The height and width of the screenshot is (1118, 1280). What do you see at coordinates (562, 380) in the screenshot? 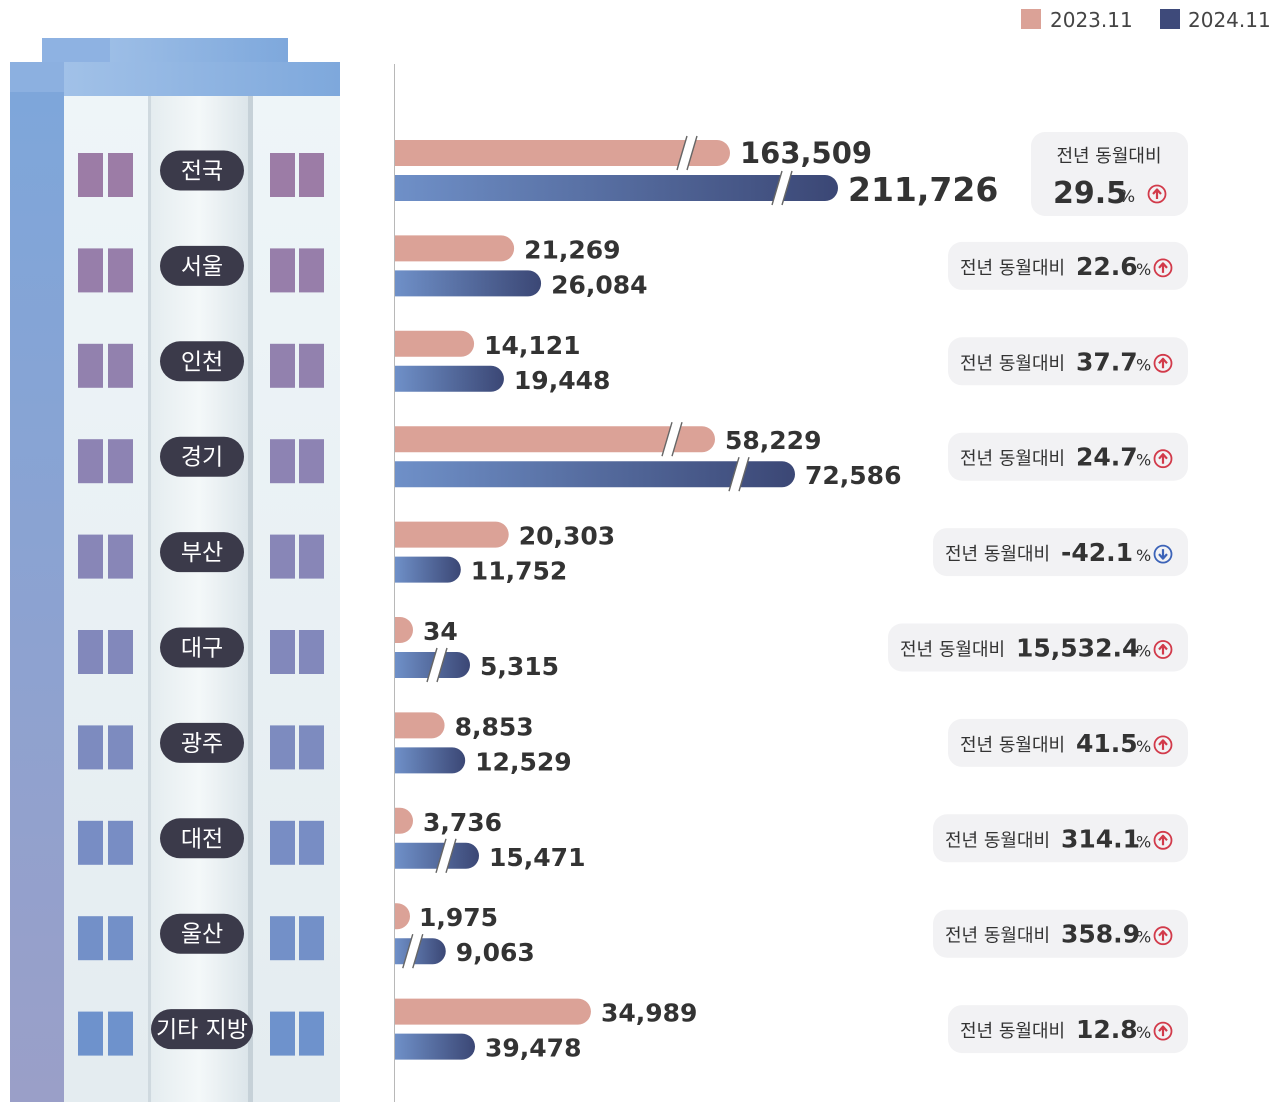
I see `value-label-2024: 19,448` at bounding box center [562, 380].